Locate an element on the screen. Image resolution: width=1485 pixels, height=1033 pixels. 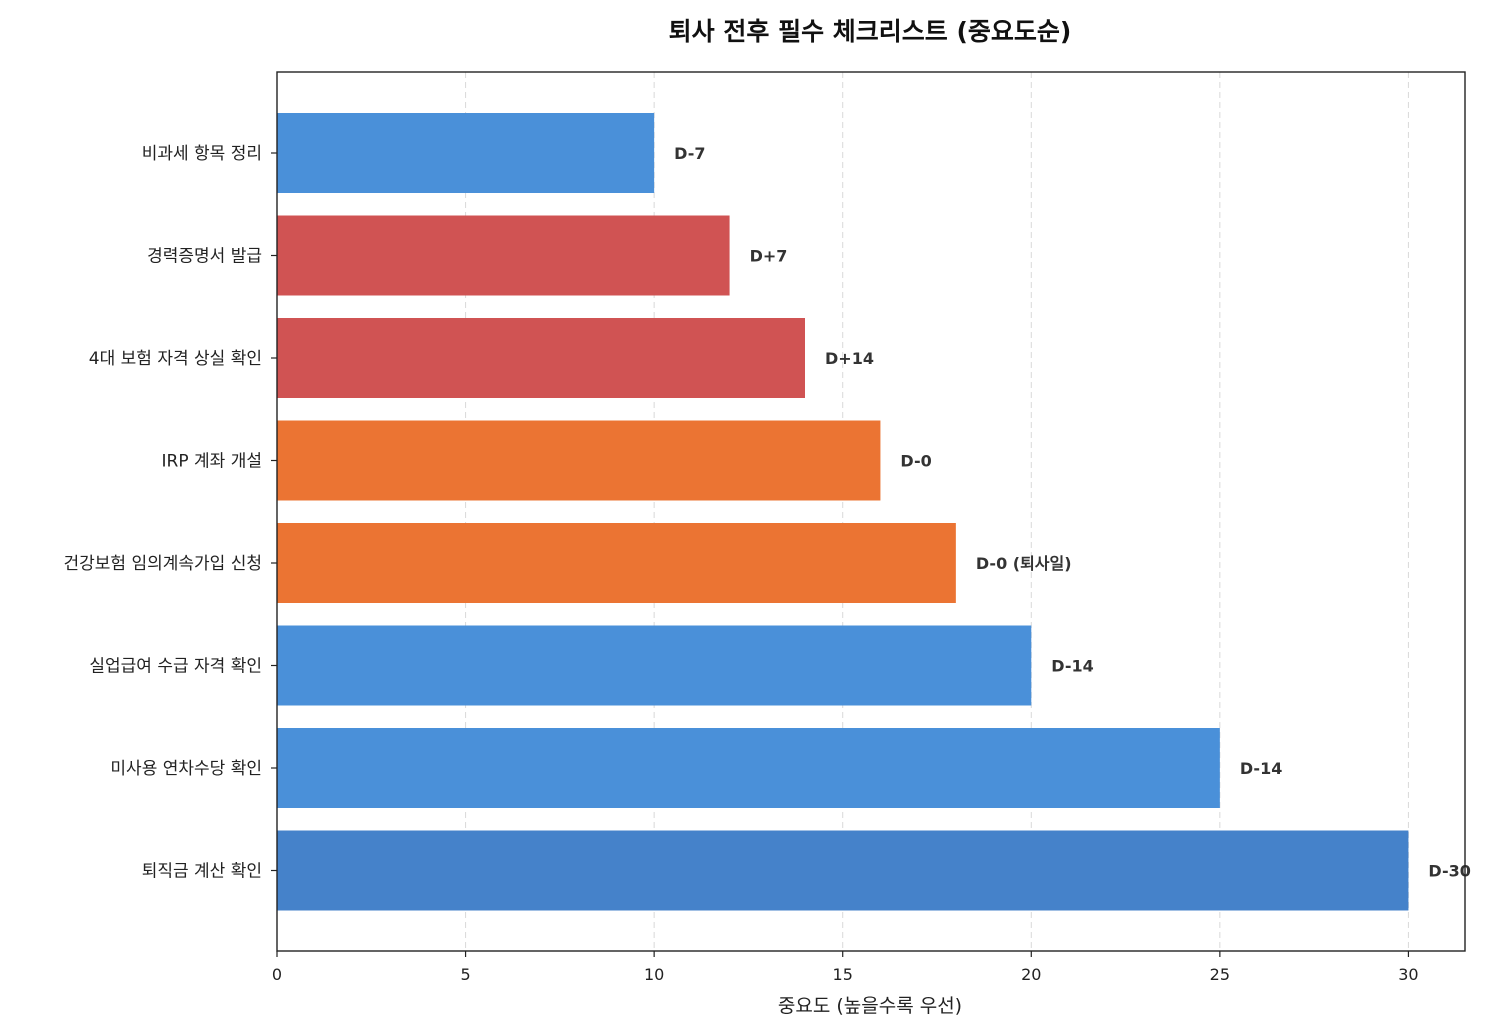
category-label: 실업급여 수급 자격 확인 is located at coordinates (175, 667).